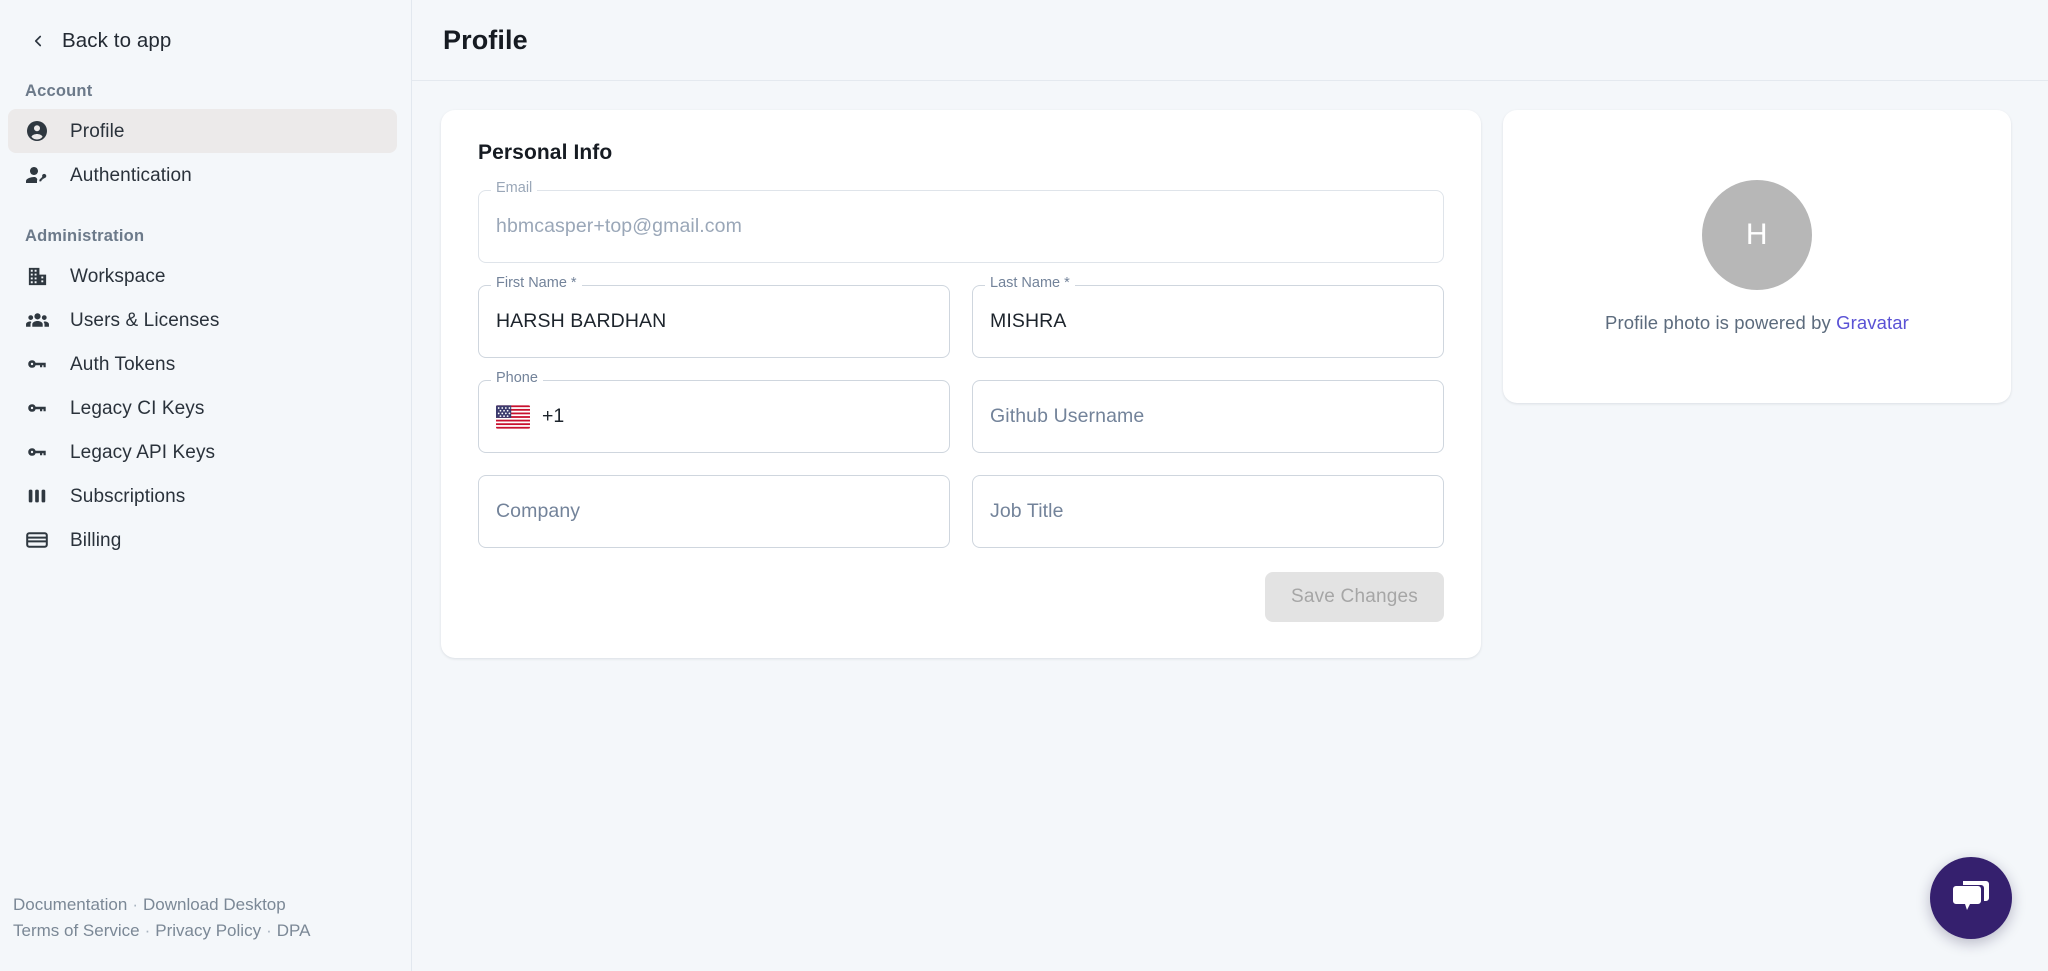 Image resolution: width=2048 pixels, height=971 pixels. Describe the element at coordinates (202, 364) in the screenshot. I see `sidebar-item-auth-tokens: Auth Tokens` at that location.